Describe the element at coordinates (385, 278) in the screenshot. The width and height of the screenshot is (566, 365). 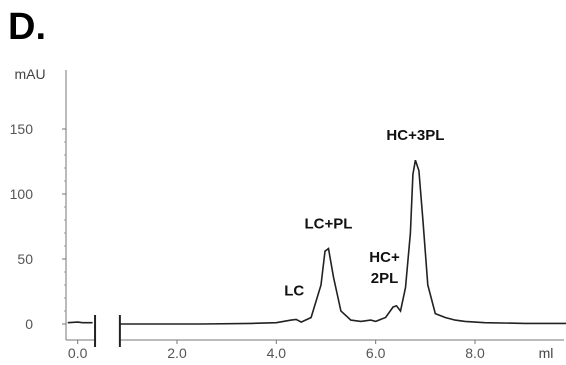
I see `peak-label: 2PL` at that location.